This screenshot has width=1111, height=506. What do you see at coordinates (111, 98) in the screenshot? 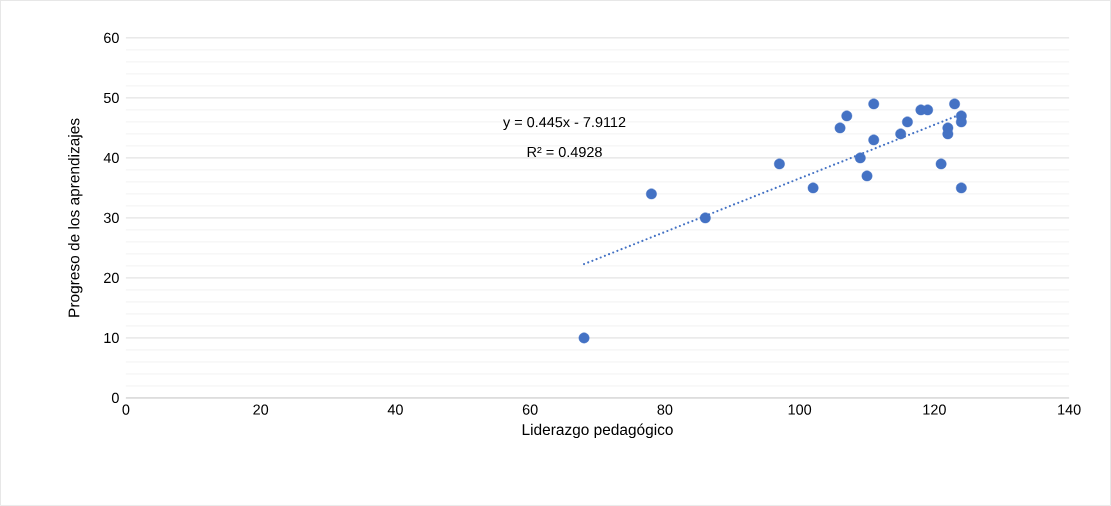
I see `y-tick-label: 50` at bounding box center [111, 98].